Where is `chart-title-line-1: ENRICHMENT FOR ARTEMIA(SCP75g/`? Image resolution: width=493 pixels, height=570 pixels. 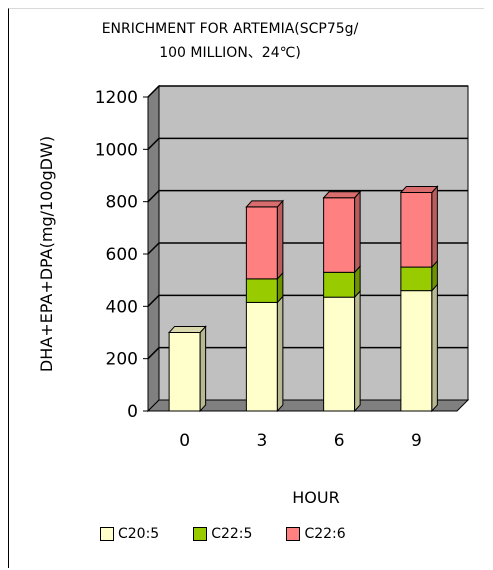 chart-title-line-1: ENRICHMENT FOR ARTEMIA(SCP75g/ is located at coordinates (230, 29).